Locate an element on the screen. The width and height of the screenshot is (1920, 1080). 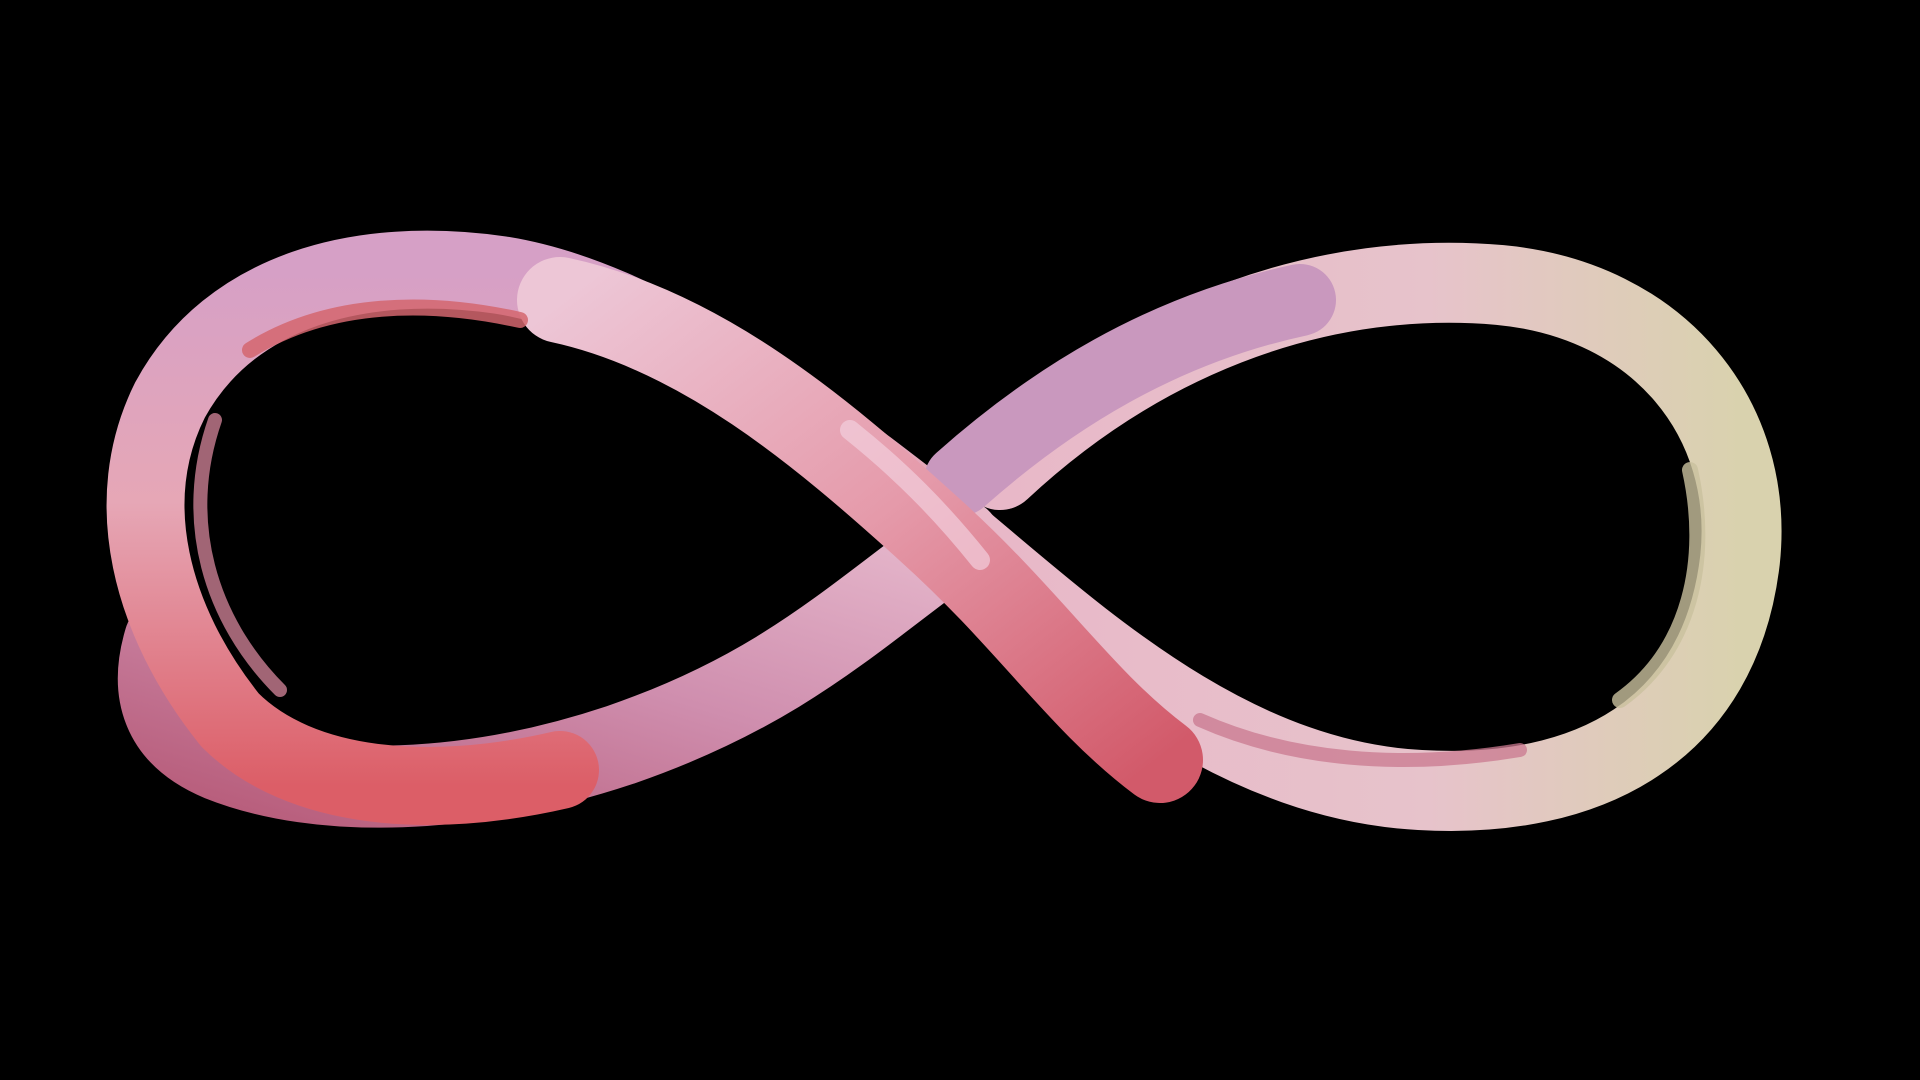
ribbon-crossing-shade is located at coordinates (915, 495).